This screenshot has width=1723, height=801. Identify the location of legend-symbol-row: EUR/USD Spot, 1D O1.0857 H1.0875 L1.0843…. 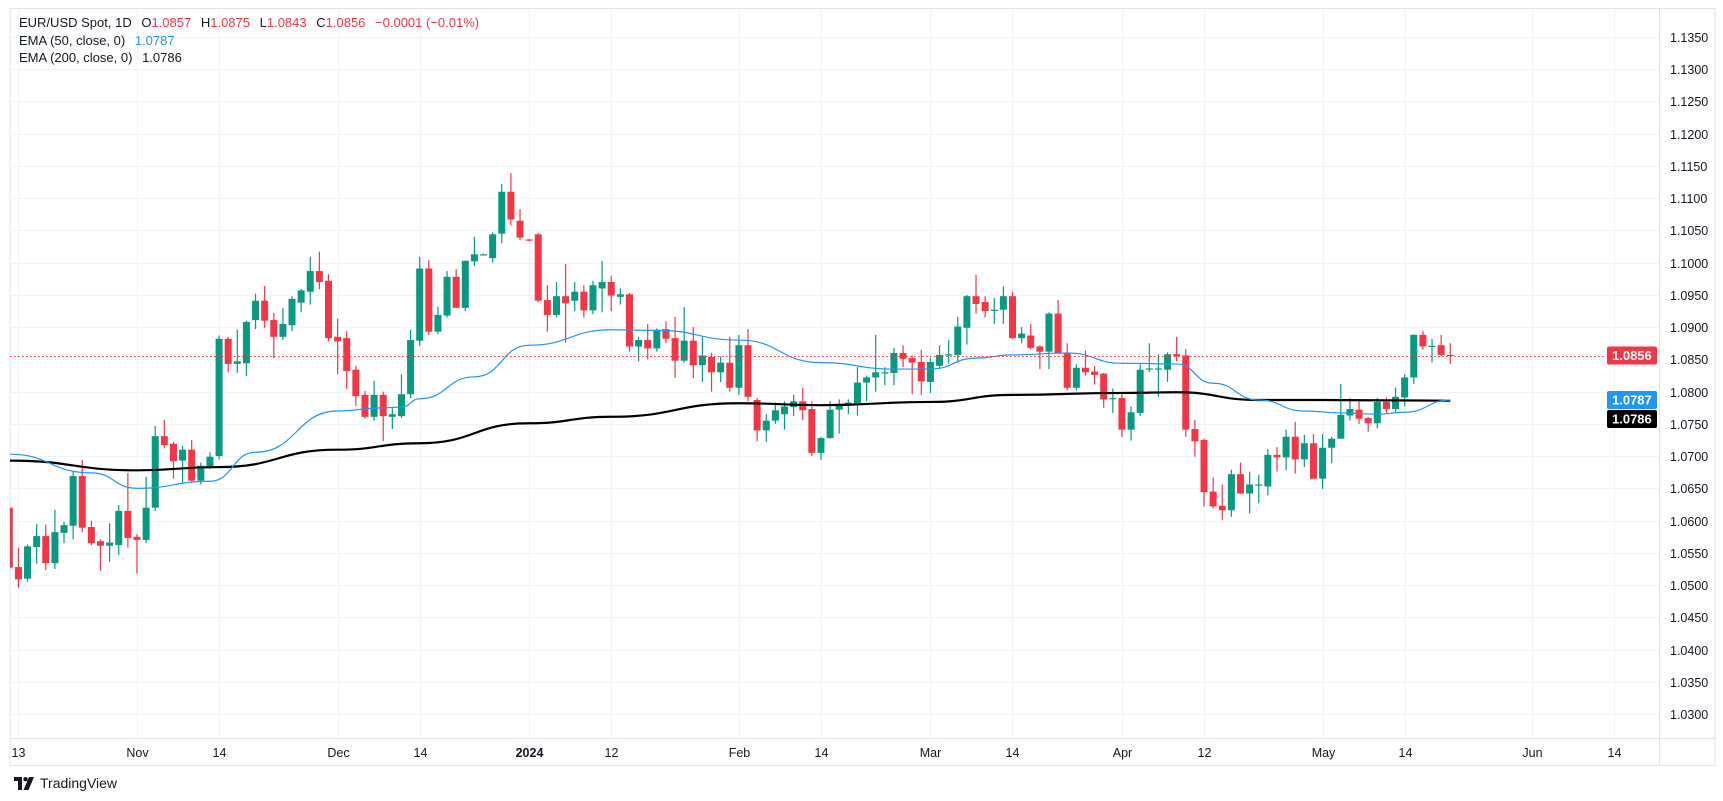
(249, 23).